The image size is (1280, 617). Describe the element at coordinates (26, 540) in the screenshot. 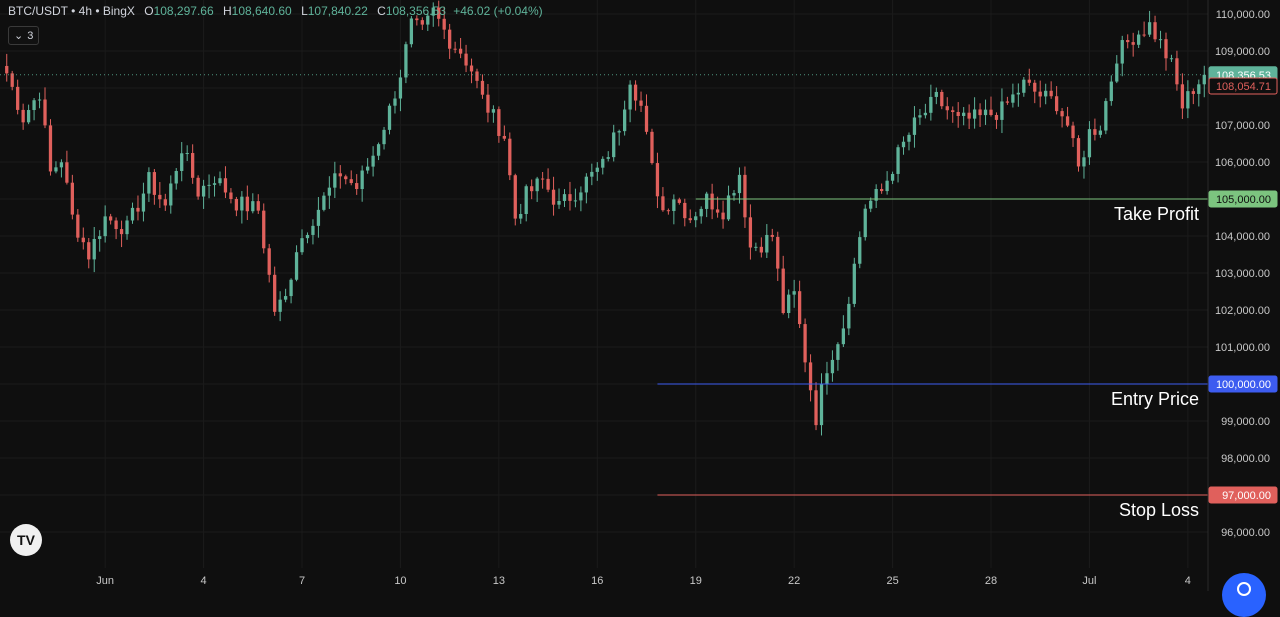

I see `tradingview-logo-icon: TV` at that location.